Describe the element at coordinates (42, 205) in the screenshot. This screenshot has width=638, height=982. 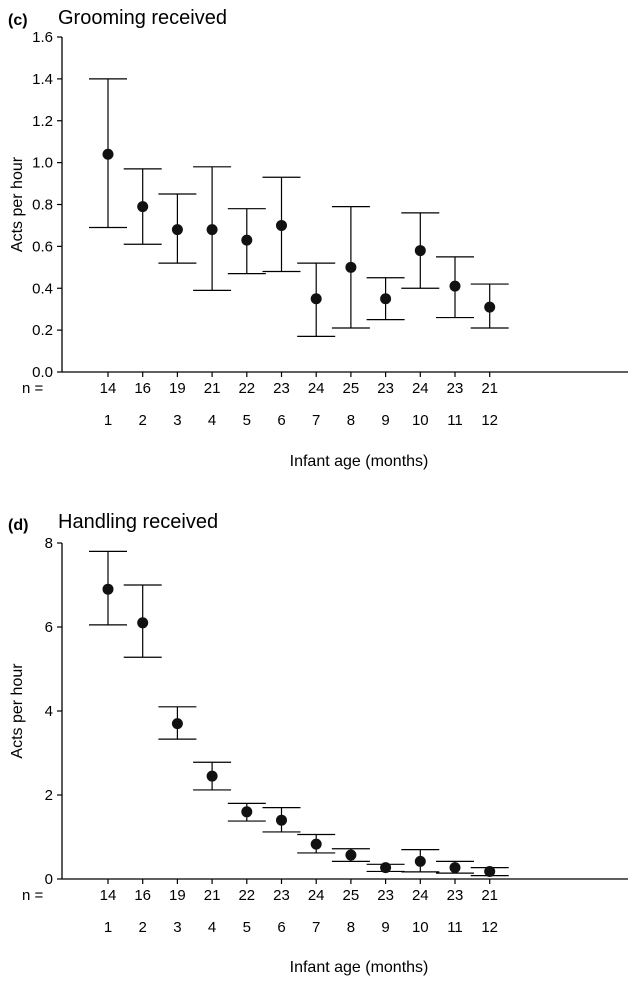
I see `y-tick-label: 0.8` at that location.